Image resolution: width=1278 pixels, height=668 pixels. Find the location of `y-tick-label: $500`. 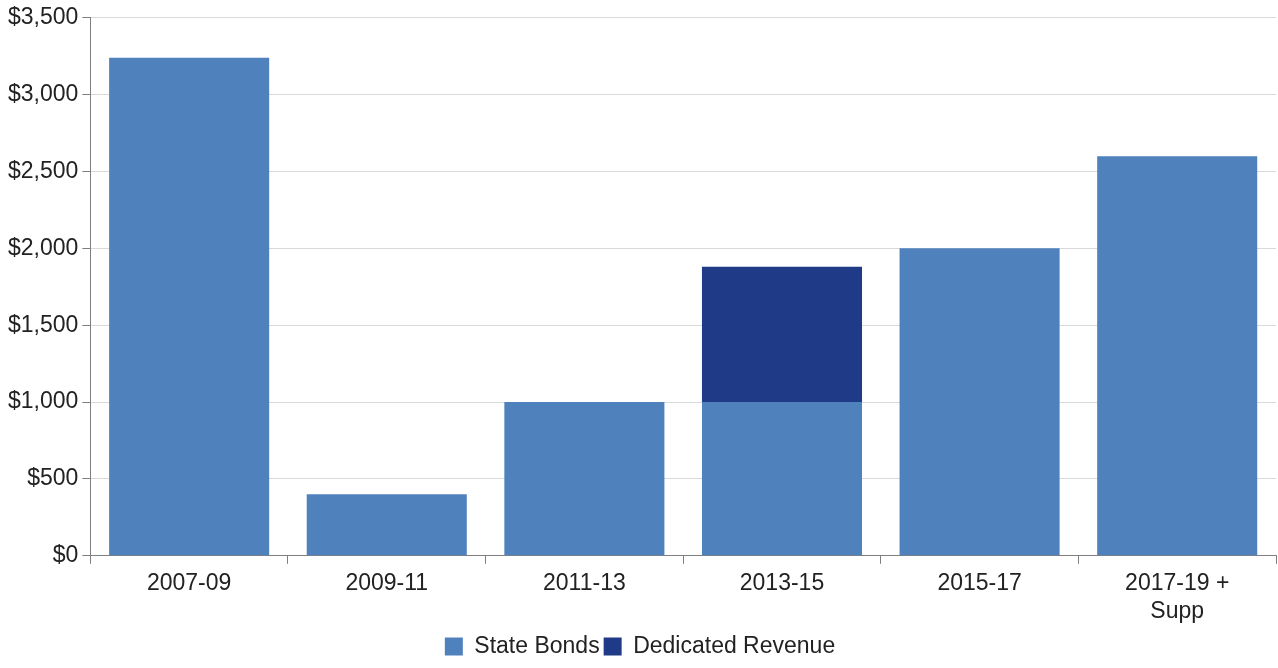

y-tick-label: $500 is located at coordinates (53, 477).